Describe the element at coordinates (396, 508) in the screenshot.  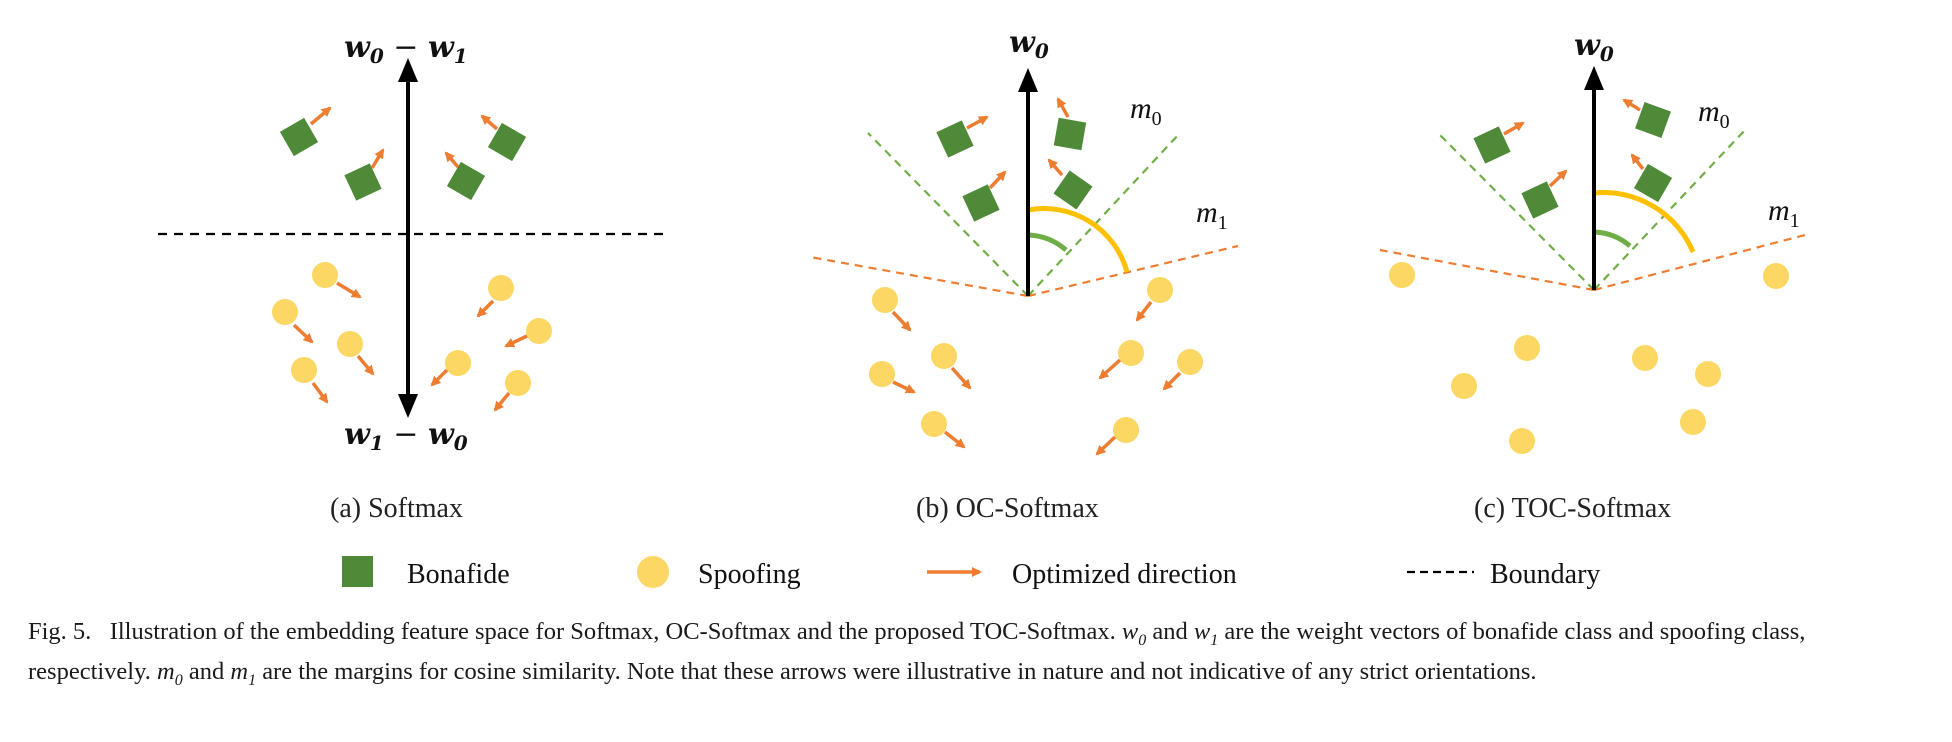
I see `panel-caption: (a) Softmax` at that location.